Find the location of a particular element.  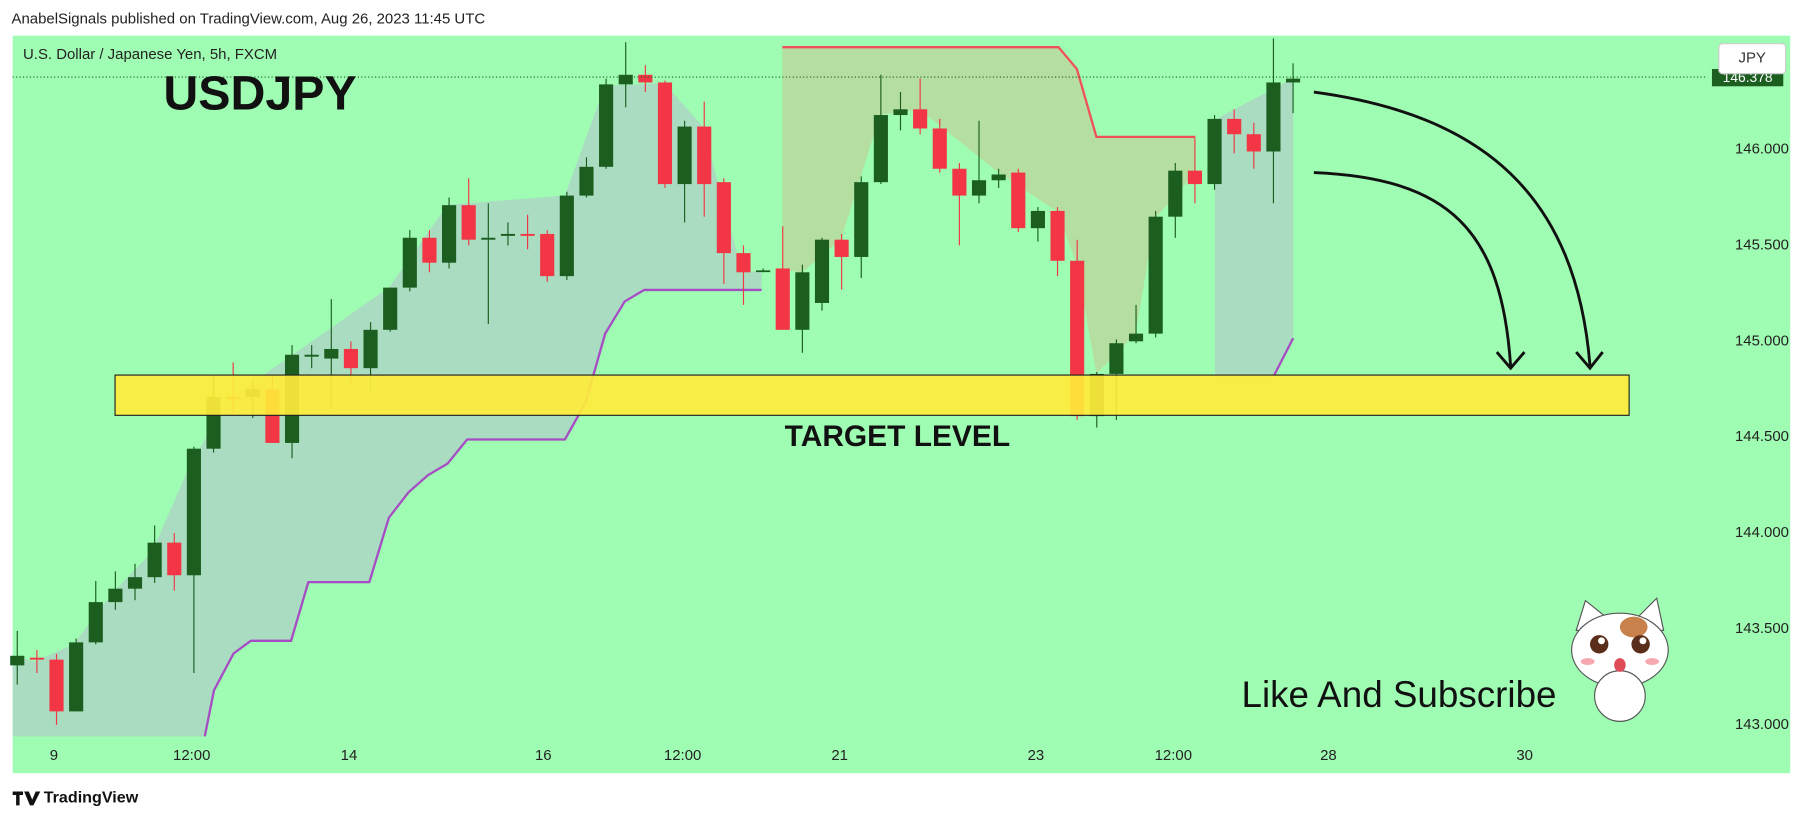

y-tick-label: 144.500 is located at coordinates (1762, 436).